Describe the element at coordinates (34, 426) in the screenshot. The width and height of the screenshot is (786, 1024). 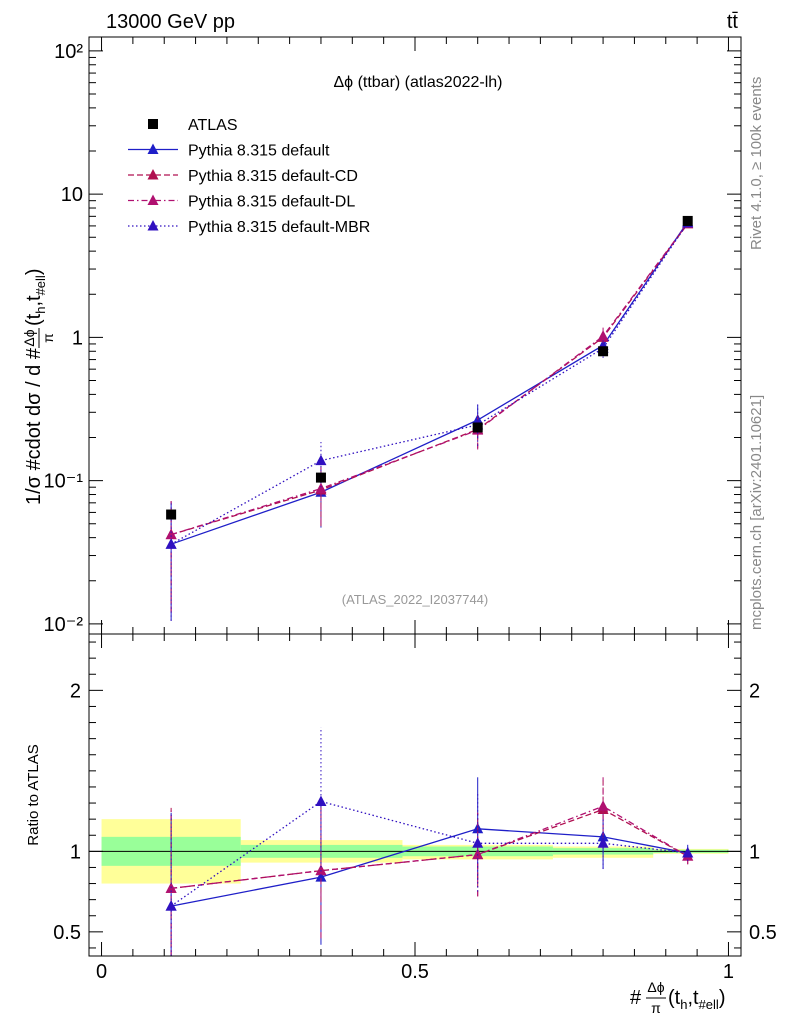
I see `main-ylabel-text: 1/σ #cdot dσ / d #` at that location.